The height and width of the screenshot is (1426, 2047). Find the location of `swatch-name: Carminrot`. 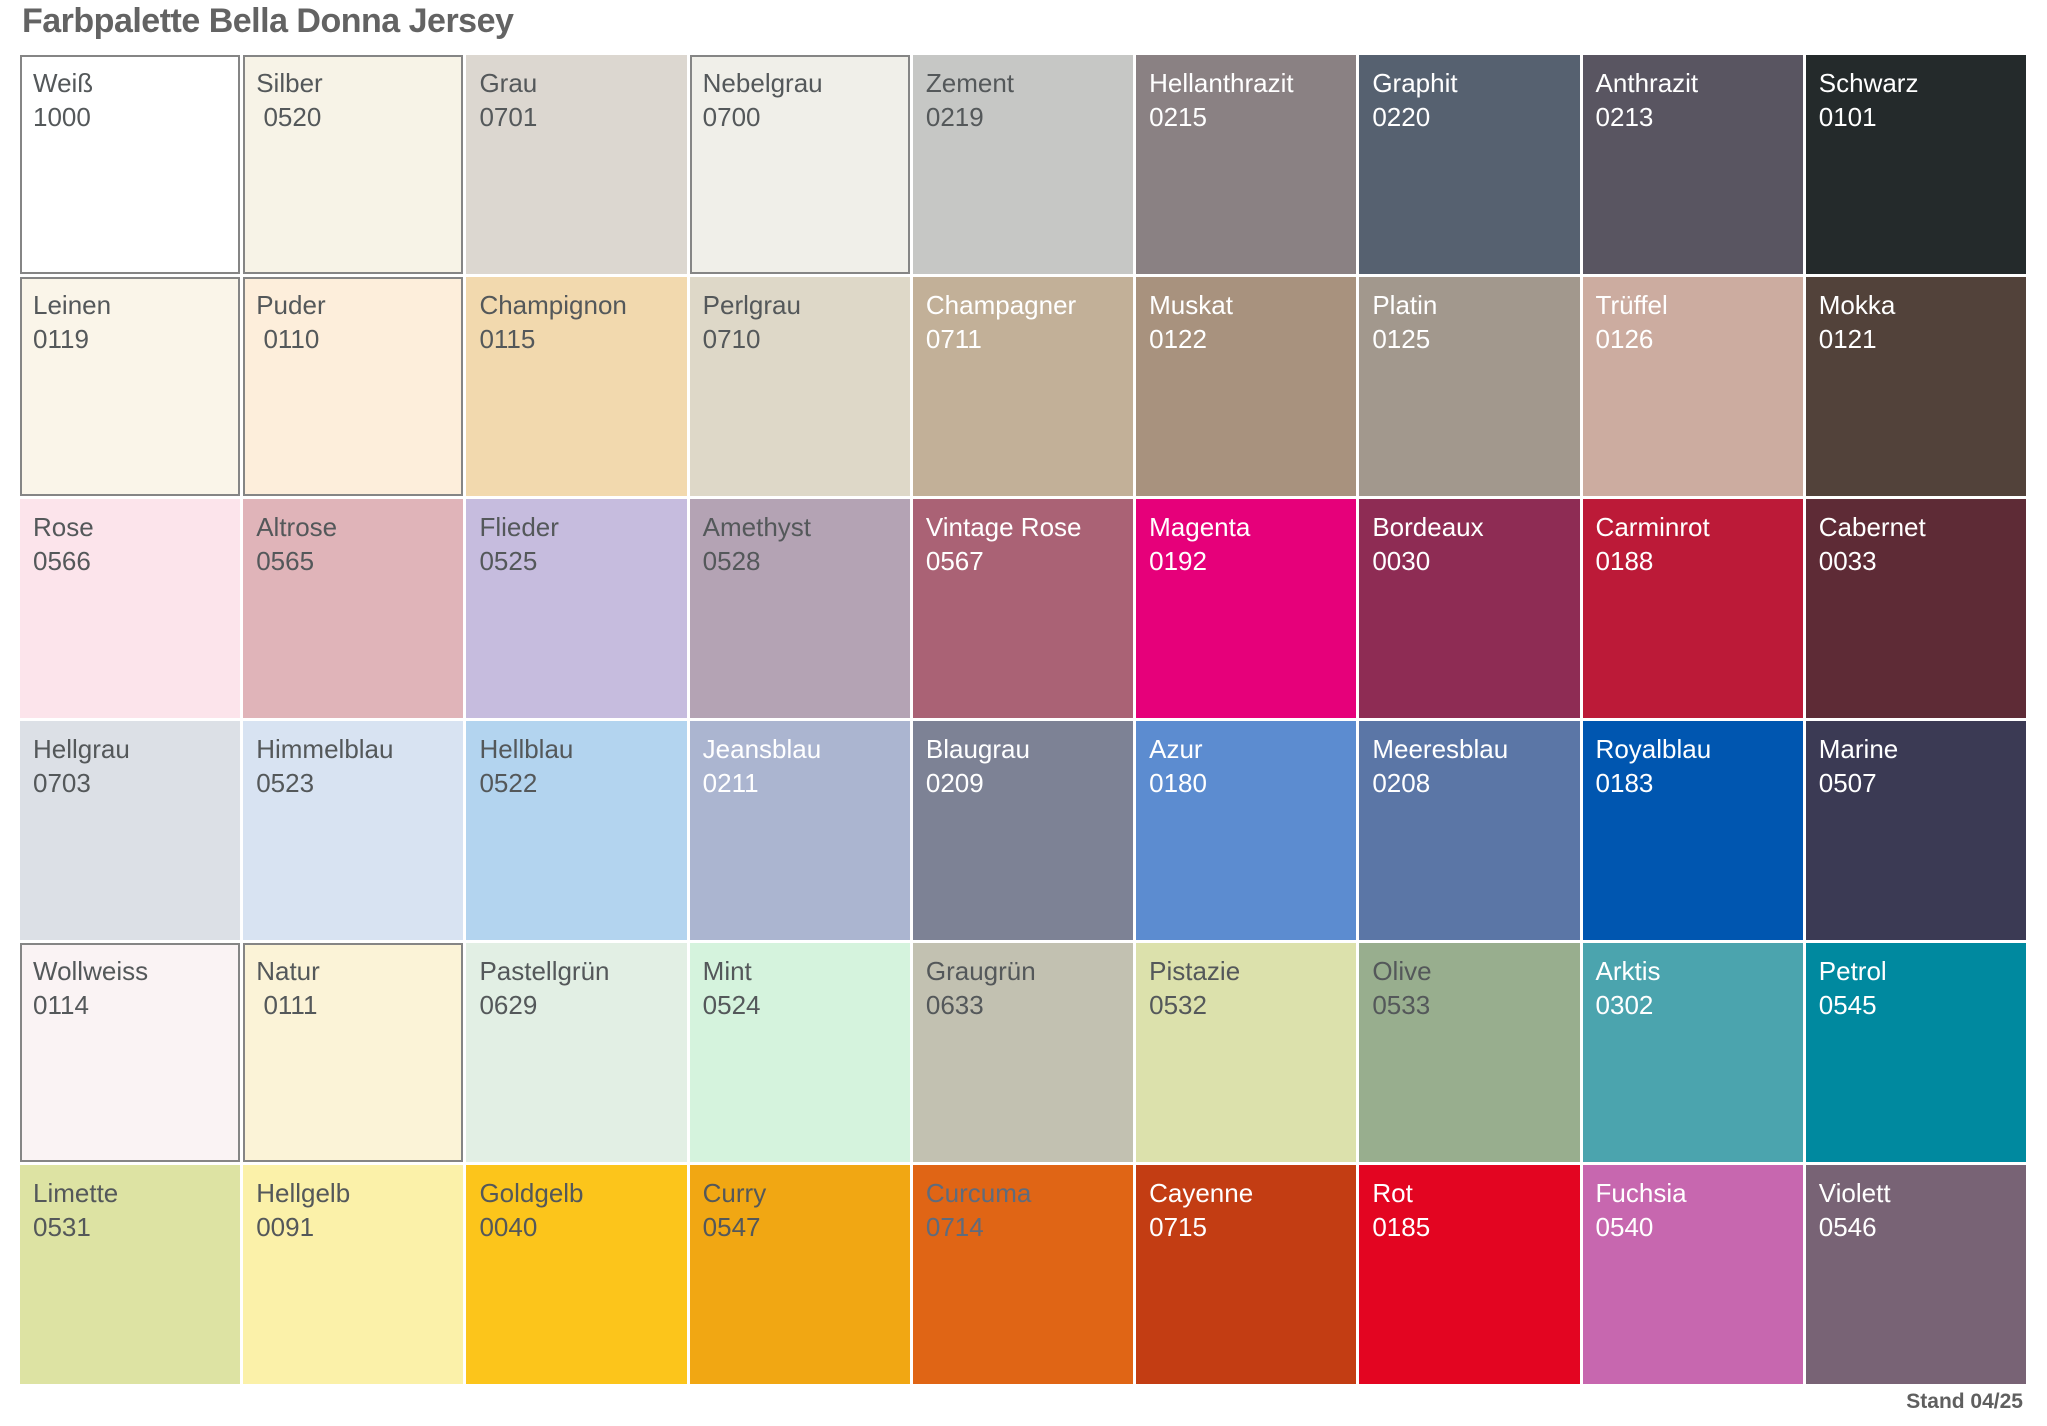

swatch-name: Carminrot is located at coordinates (1652, 527).